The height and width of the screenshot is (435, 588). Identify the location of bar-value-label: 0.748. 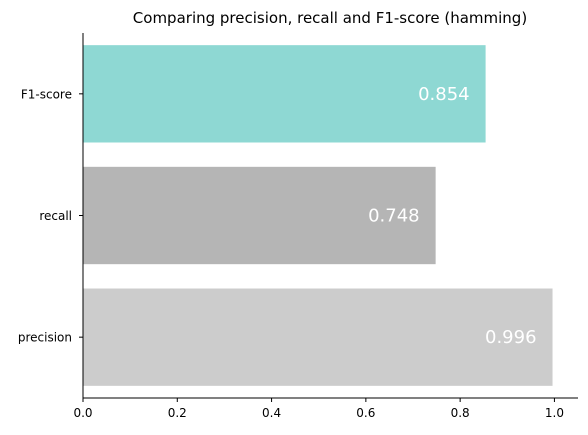
(394, 216).